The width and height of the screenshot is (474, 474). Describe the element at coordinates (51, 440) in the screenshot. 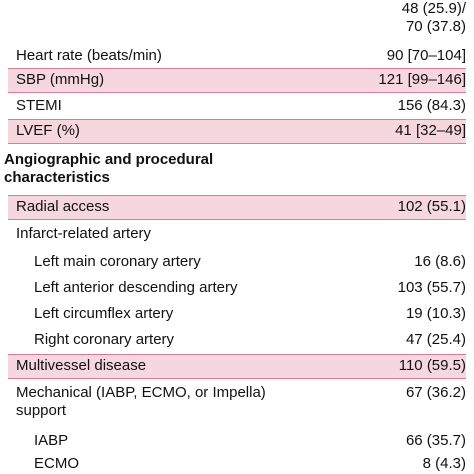

I see `row-label: IABP` at that location.